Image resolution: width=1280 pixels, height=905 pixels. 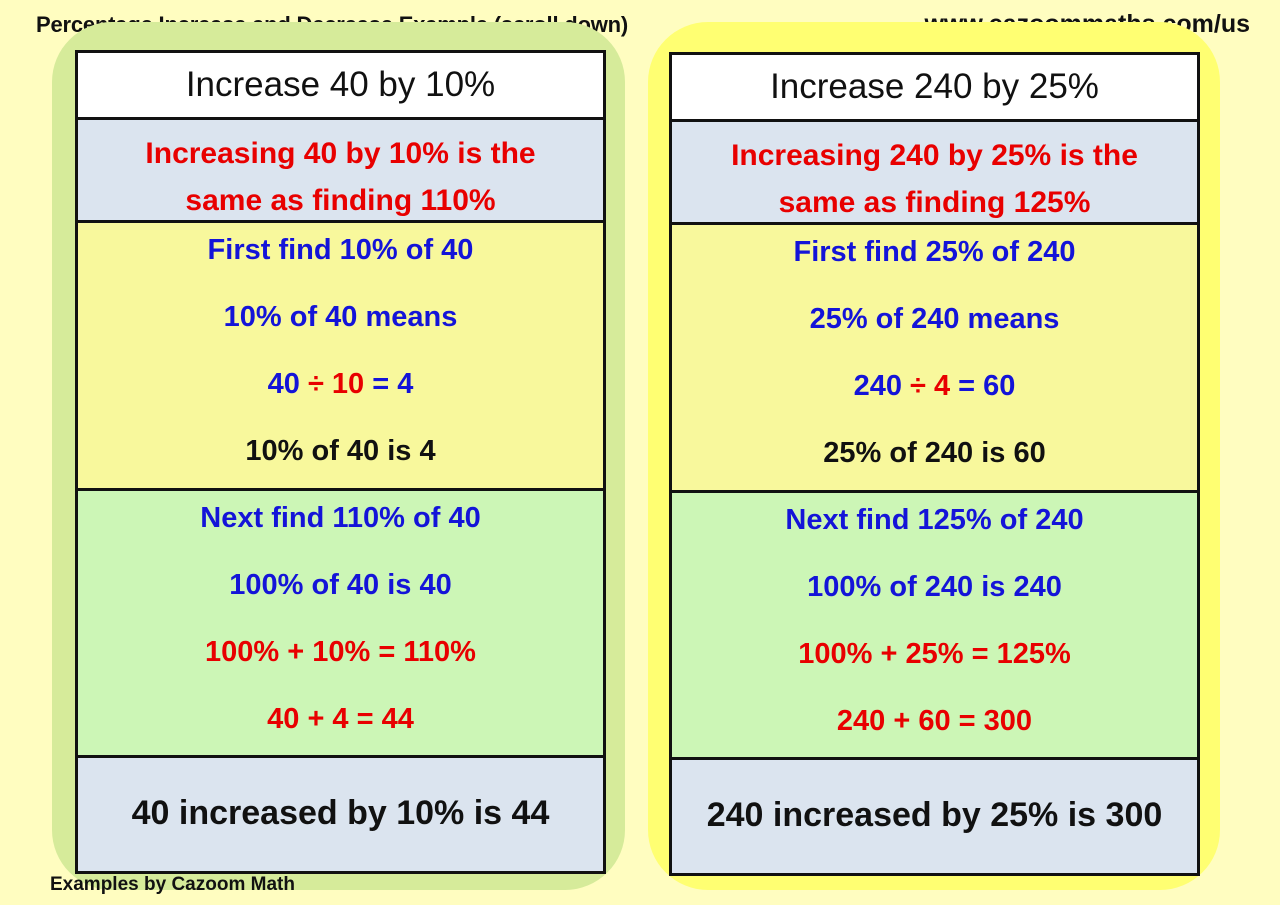 I want to click on step-text: 10% of 40 is 4, so click(x=340, y=451).